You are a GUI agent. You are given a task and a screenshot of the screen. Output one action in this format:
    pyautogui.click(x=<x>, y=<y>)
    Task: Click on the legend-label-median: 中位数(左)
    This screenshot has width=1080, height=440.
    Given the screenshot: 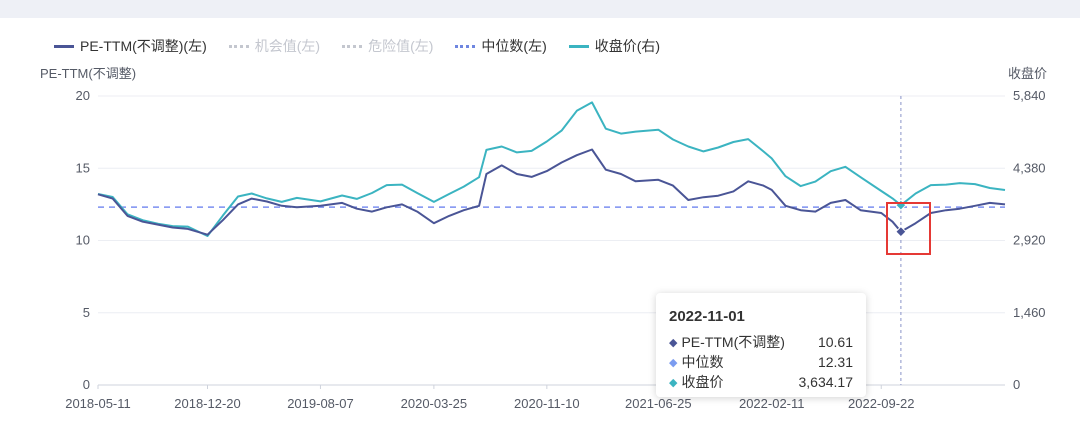 What is the action you would take?
    pyautogui.click(x=514, y=46)
    